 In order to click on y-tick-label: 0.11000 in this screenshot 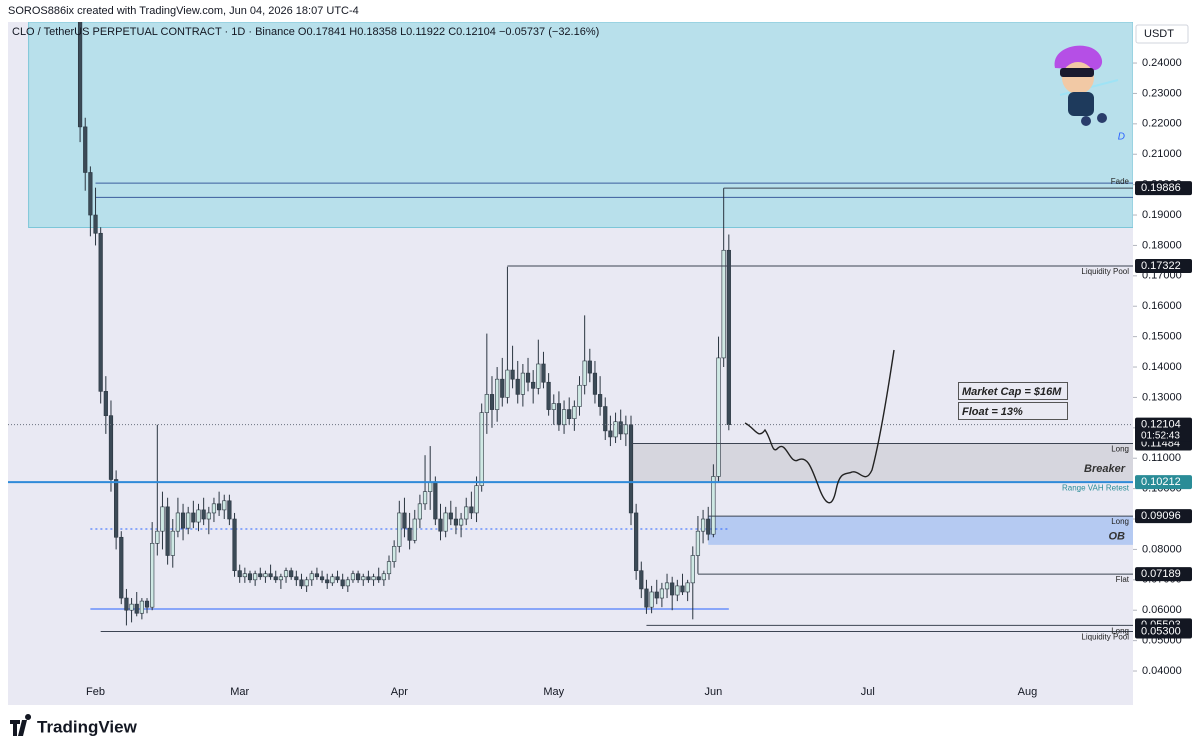, I will do `click(1161, 458)`.